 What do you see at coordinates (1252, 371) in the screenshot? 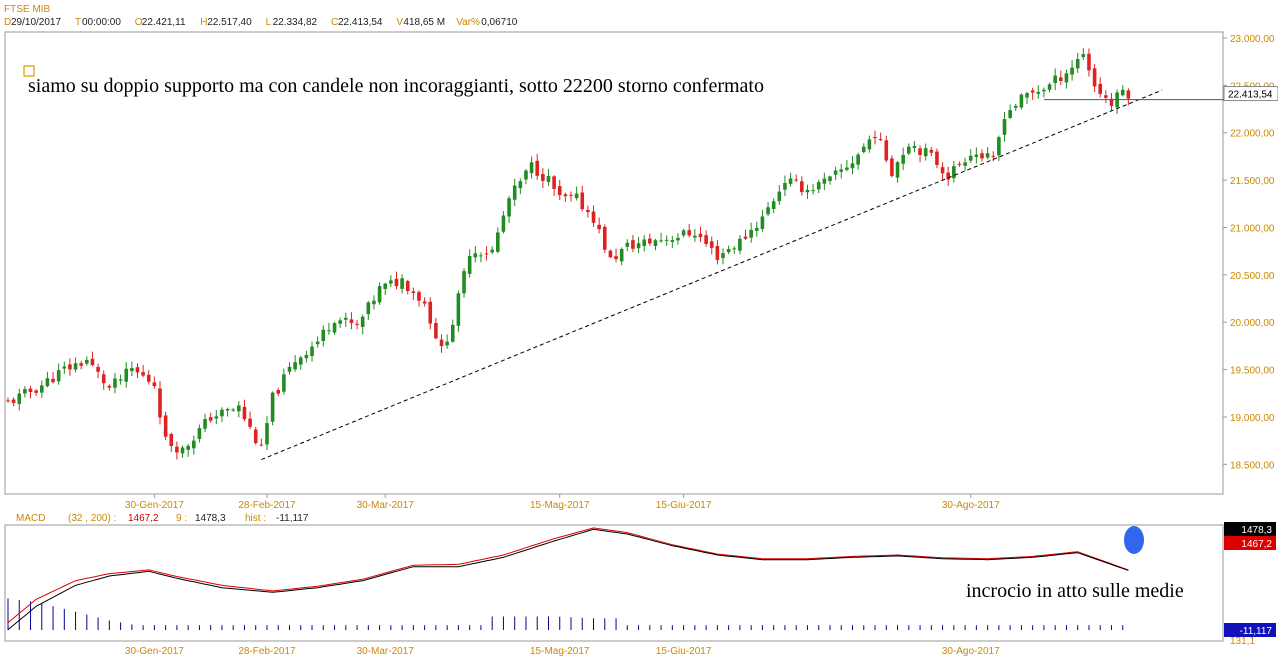
I see `price-tick-label: 19.500,00` at bounding box center [1252, 371].